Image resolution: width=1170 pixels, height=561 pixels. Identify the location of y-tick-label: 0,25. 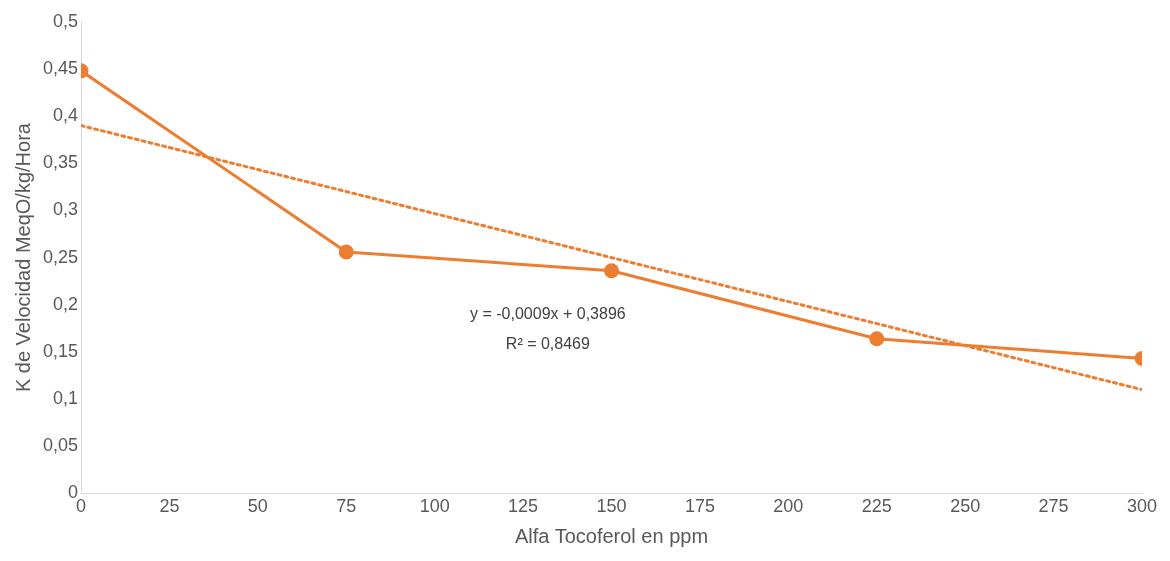
(60, 256).